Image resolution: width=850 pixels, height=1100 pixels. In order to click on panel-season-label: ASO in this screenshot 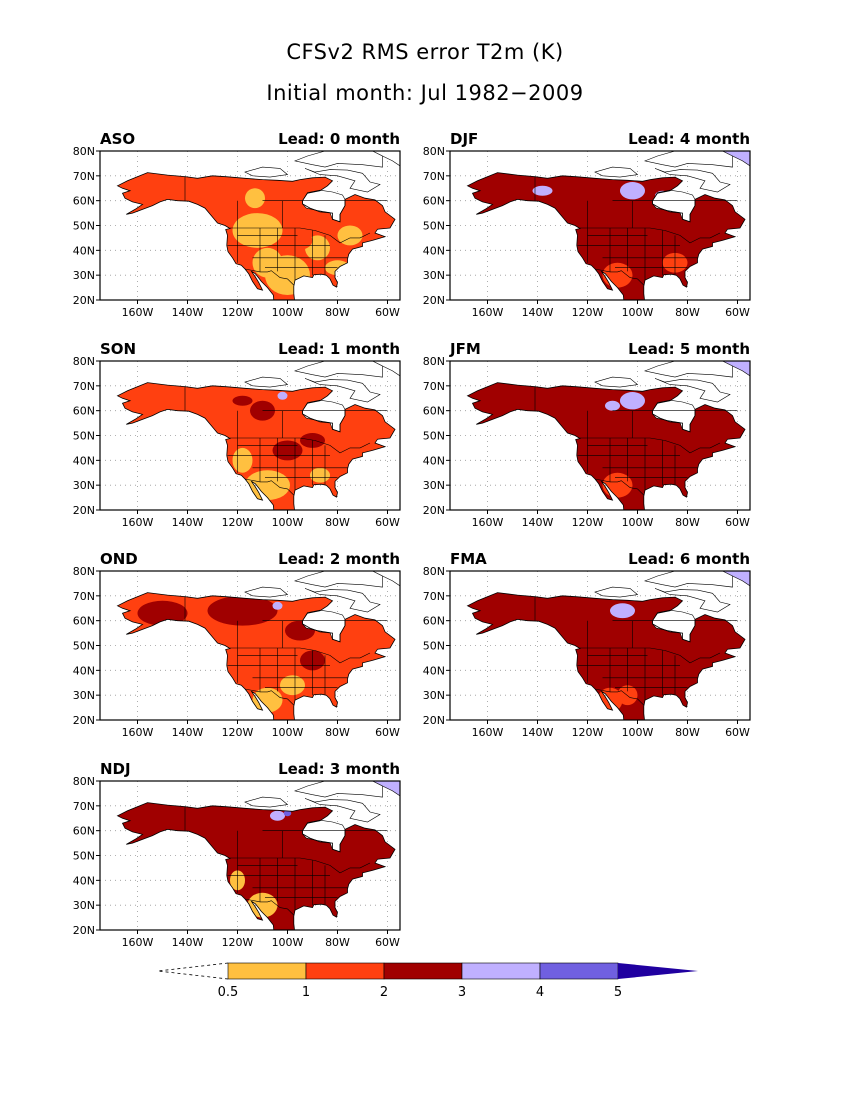, I will do `click(118, 139)`.